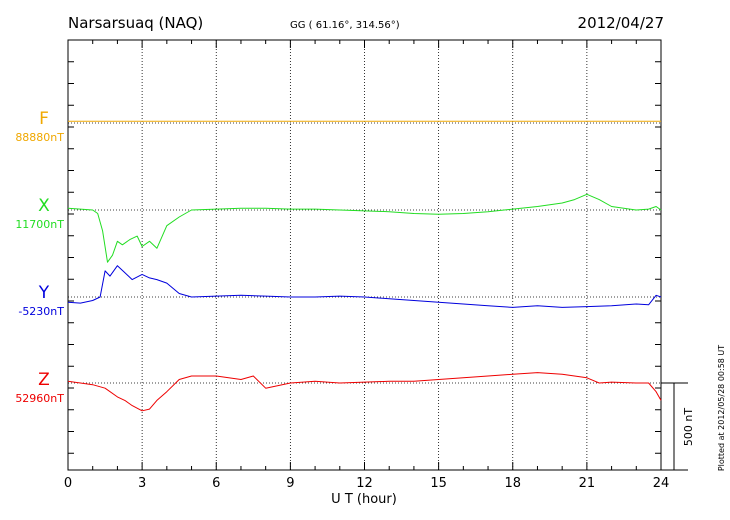  I want to click on component-baseline-f: 88880nT, so click(39, 137).